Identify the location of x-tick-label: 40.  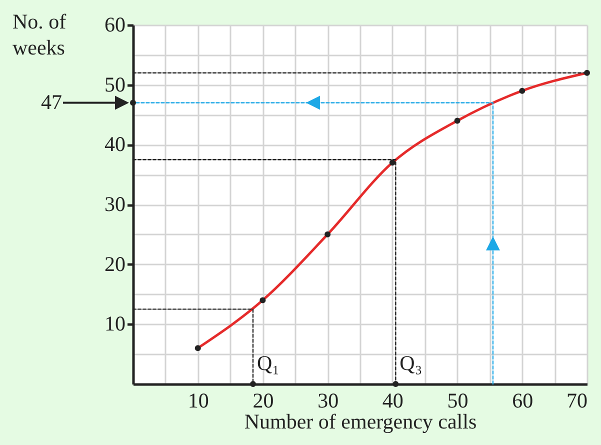
(393, 400).